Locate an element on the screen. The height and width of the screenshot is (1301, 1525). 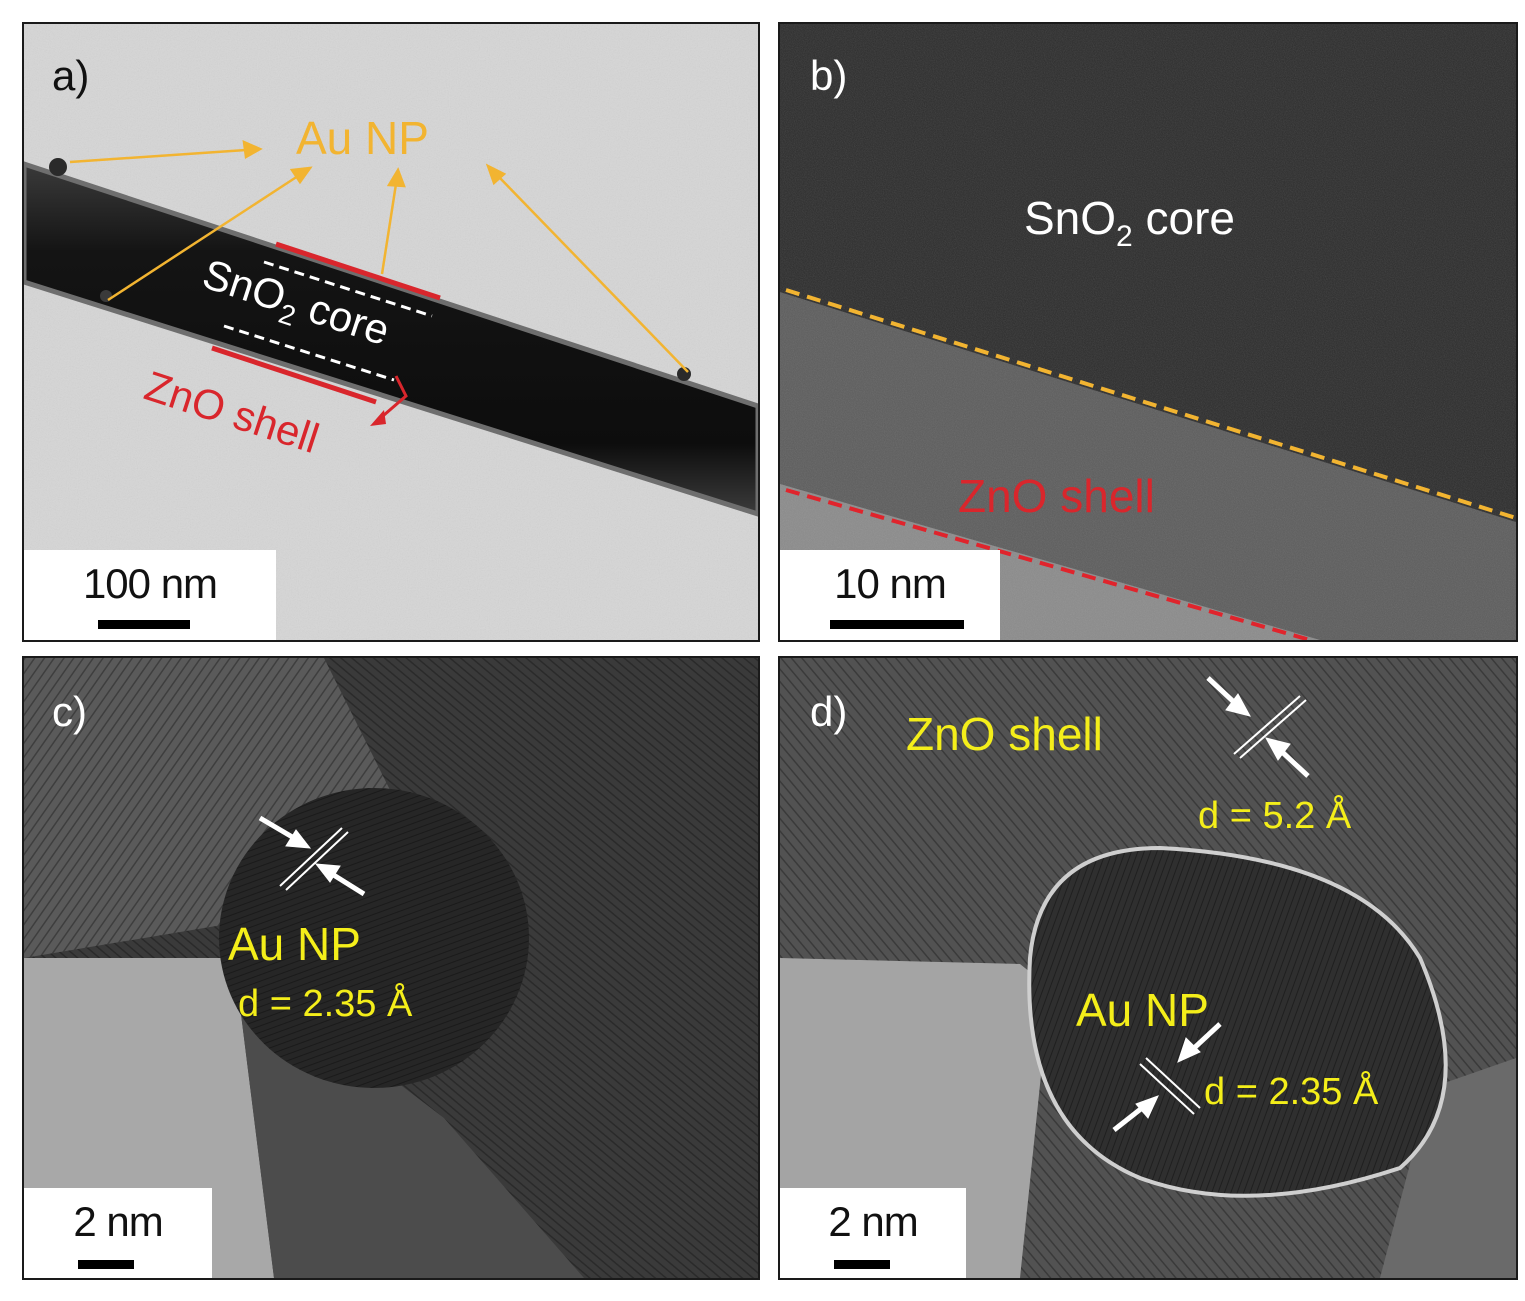
scale-label: 100 nm is located at coordinates (150, 583).